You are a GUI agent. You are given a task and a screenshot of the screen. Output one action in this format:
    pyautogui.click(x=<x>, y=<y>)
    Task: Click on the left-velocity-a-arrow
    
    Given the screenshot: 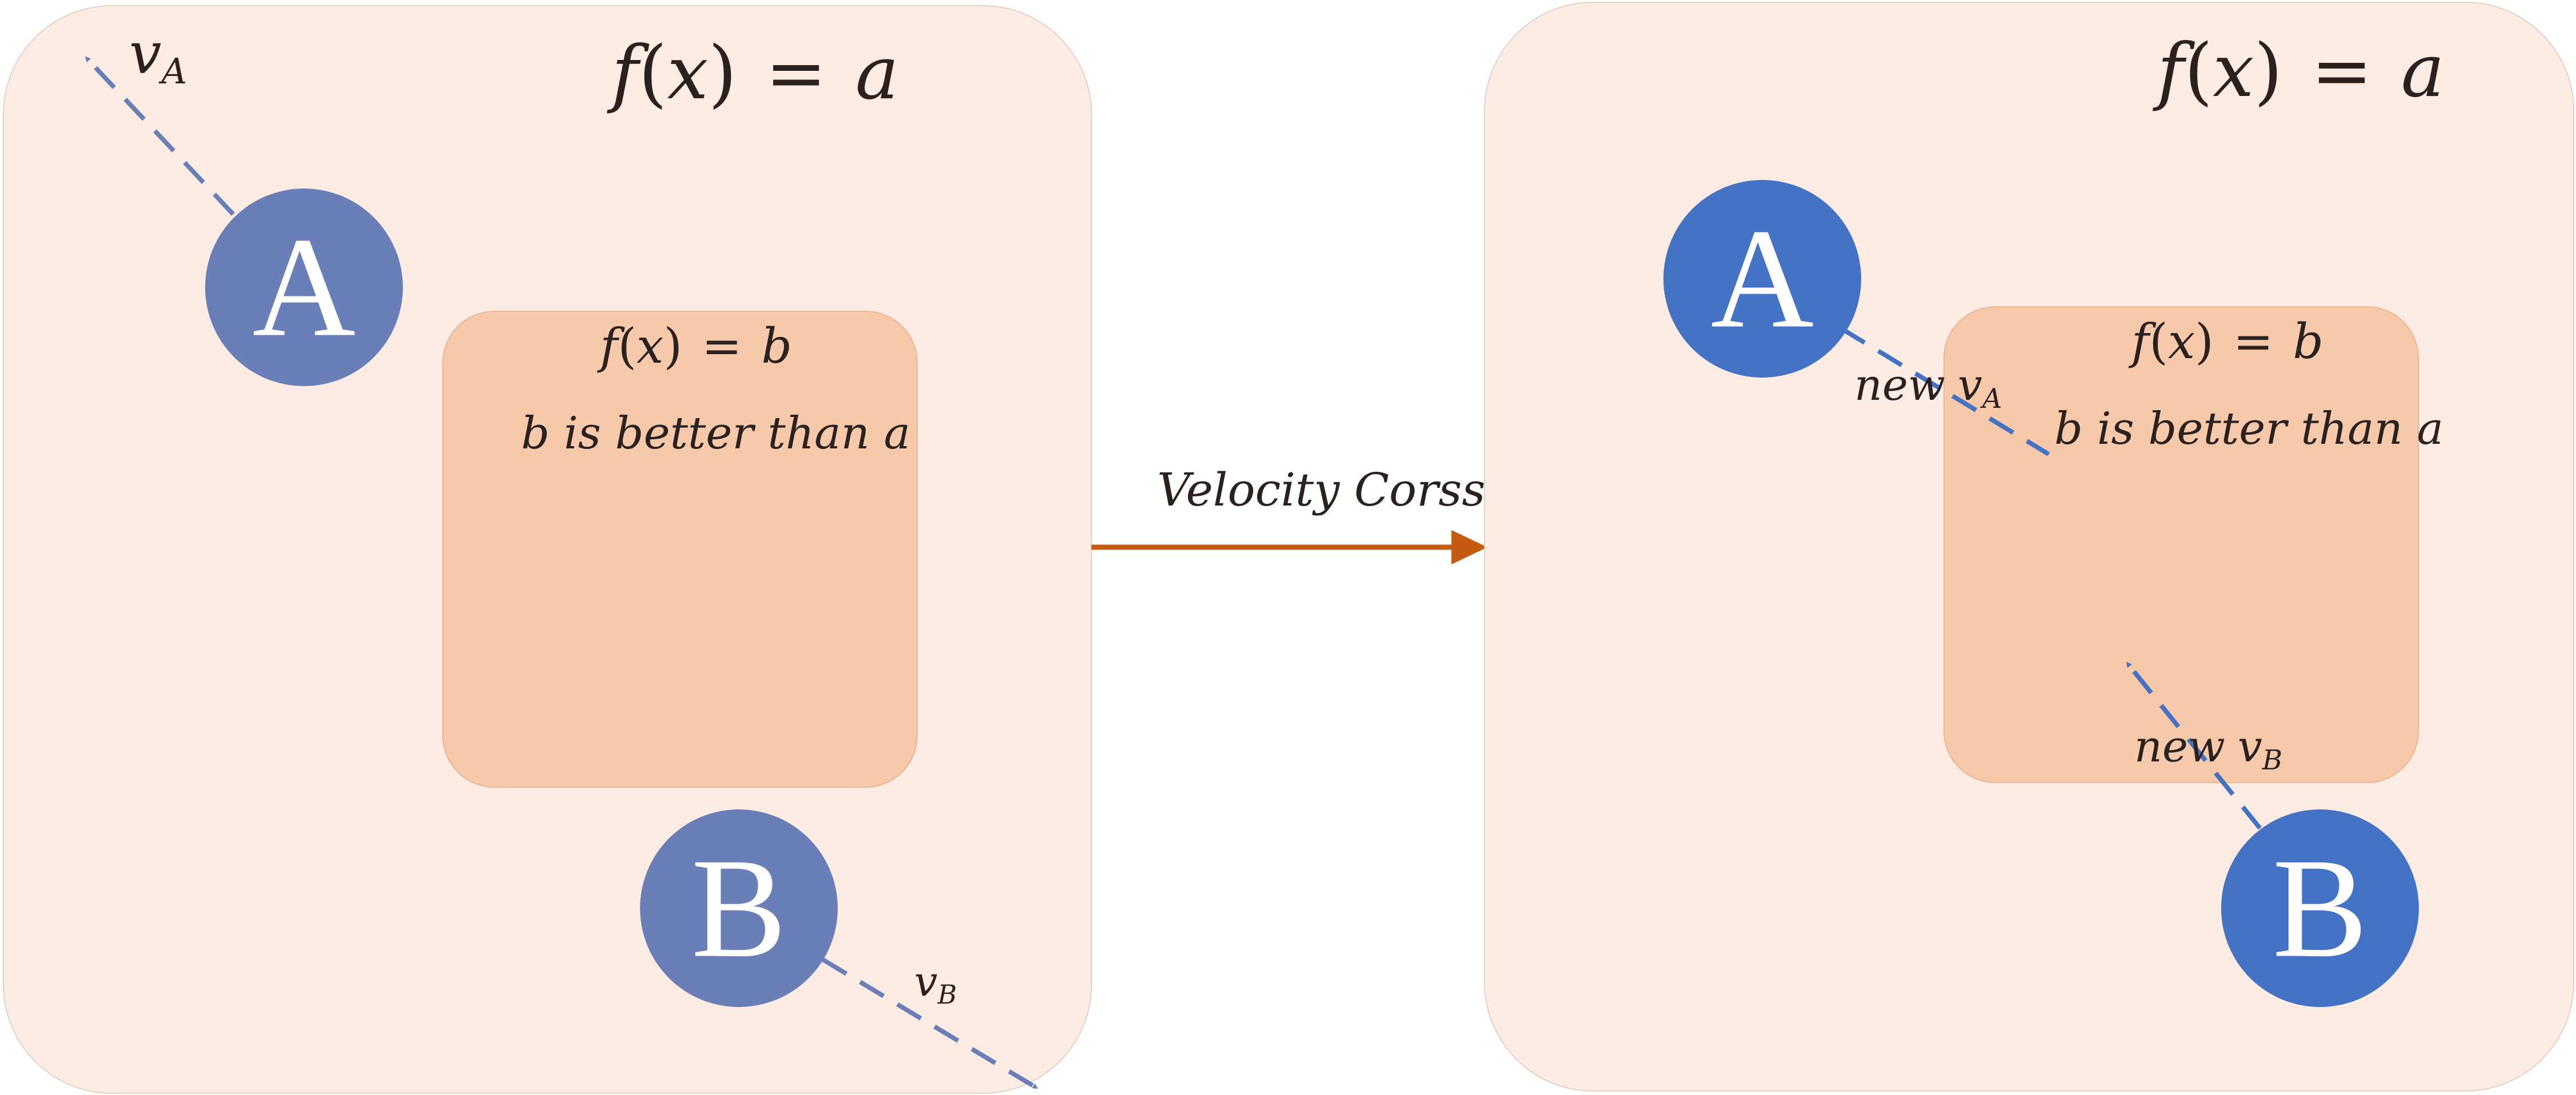 What is the action you would take?
    pyautogui.click(x=159, y=136)
    